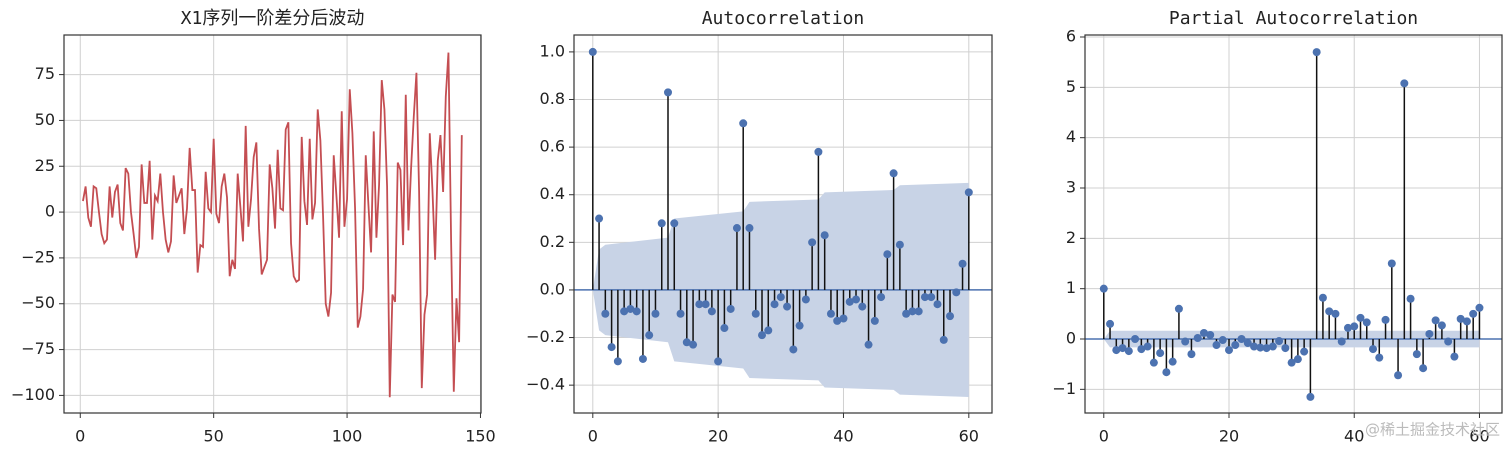 The width and height of the screenshot is (1512, 453). What do you see at coordinates (33, 394) in the screenshot?
I see `y-tick-label: −100` at bounding box center [33, 394].